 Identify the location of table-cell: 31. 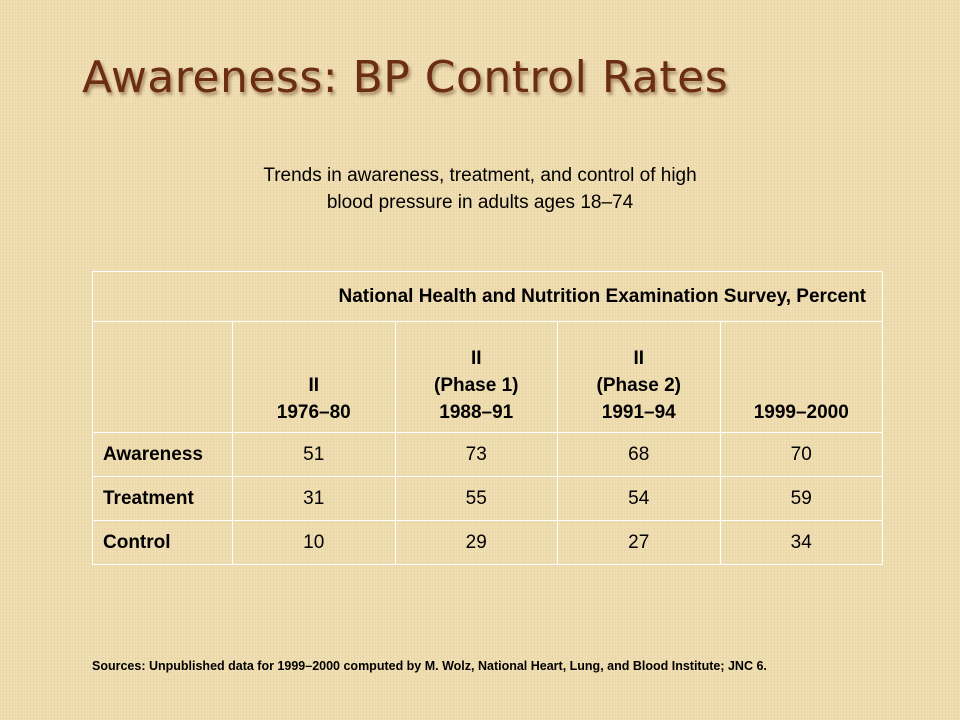
(314, 498).